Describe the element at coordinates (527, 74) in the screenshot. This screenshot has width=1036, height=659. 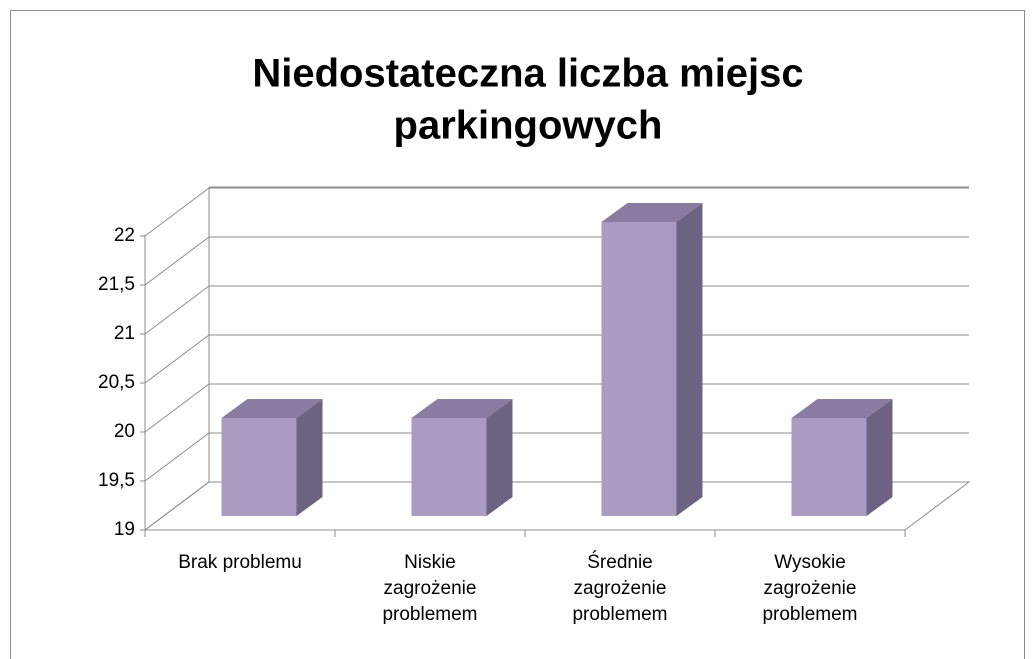
I see `chart-title: Niedostateczna liczba miejsc` at that location.